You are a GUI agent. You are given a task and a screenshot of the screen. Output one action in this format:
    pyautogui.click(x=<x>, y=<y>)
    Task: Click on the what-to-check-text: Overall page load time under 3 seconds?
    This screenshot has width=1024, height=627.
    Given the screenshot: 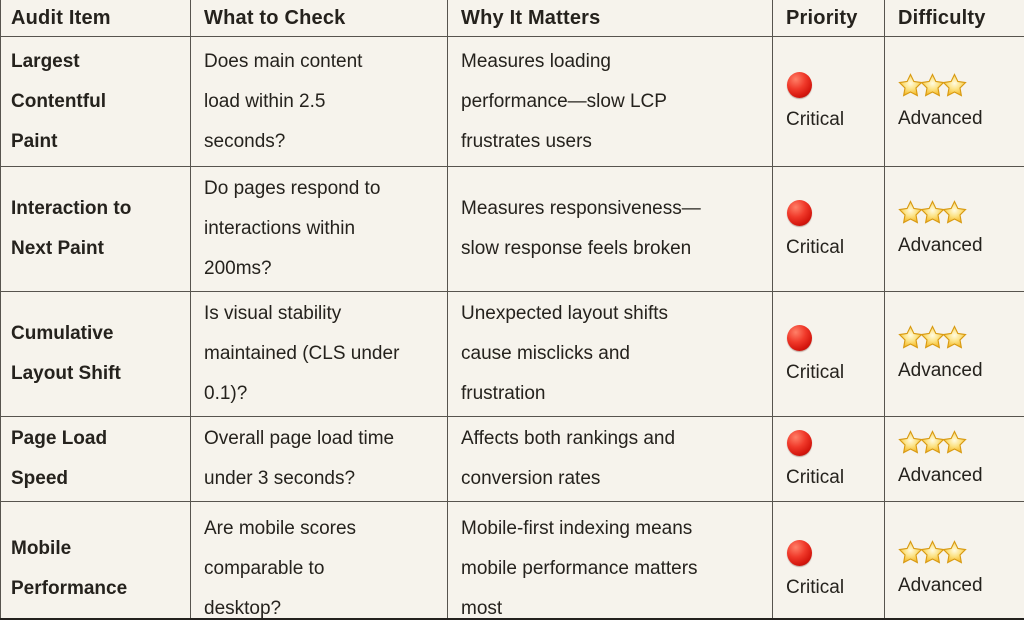 What is the action you would take?
    pyautogui.click(x=299, y=458)
    